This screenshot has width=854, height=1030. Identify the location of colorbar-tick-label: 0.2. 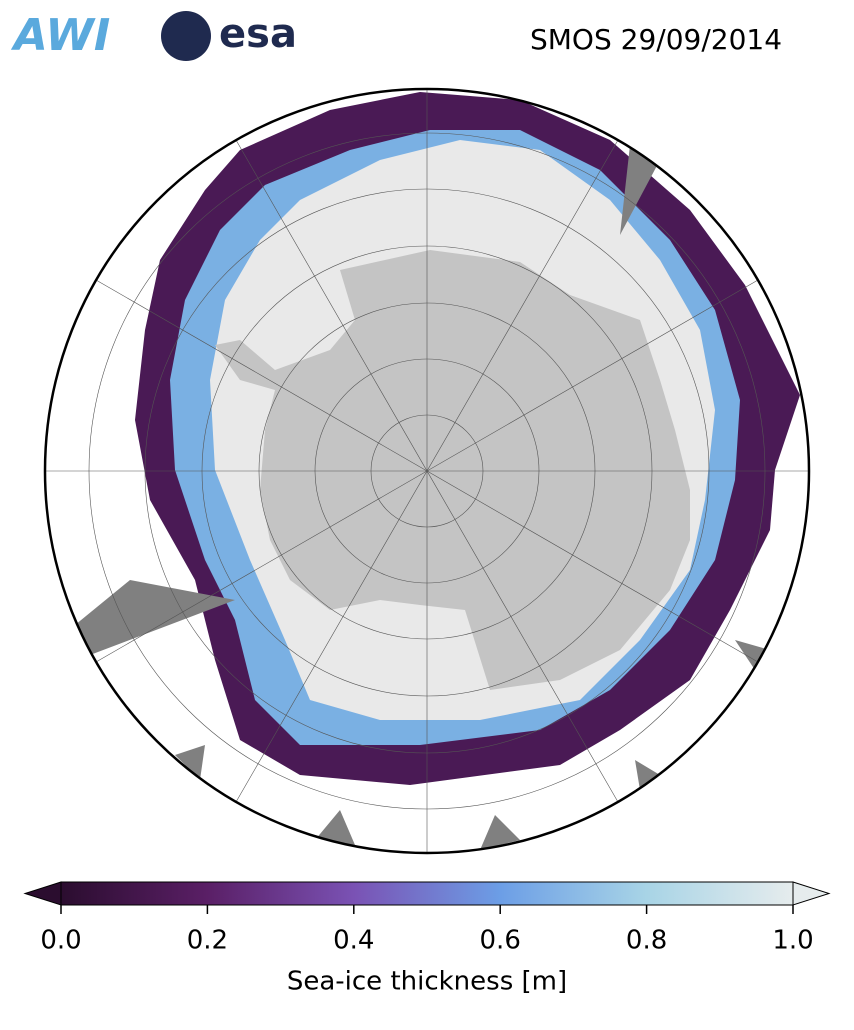
(207, 941).